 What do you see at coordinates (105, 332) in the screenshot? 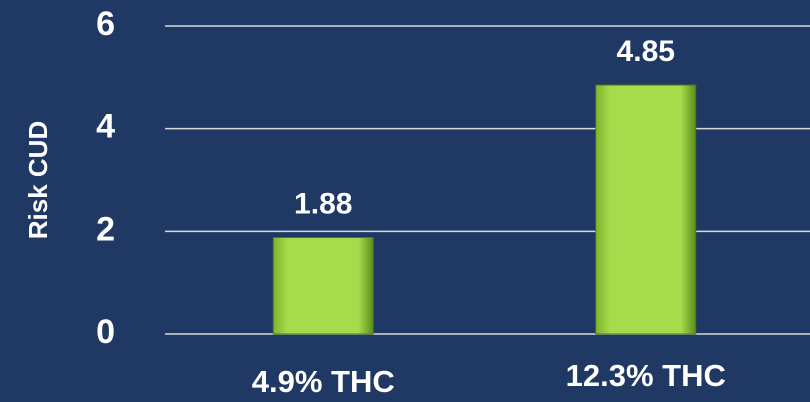
I see `y-tick-label: 0` at bounding box center [105, 332].